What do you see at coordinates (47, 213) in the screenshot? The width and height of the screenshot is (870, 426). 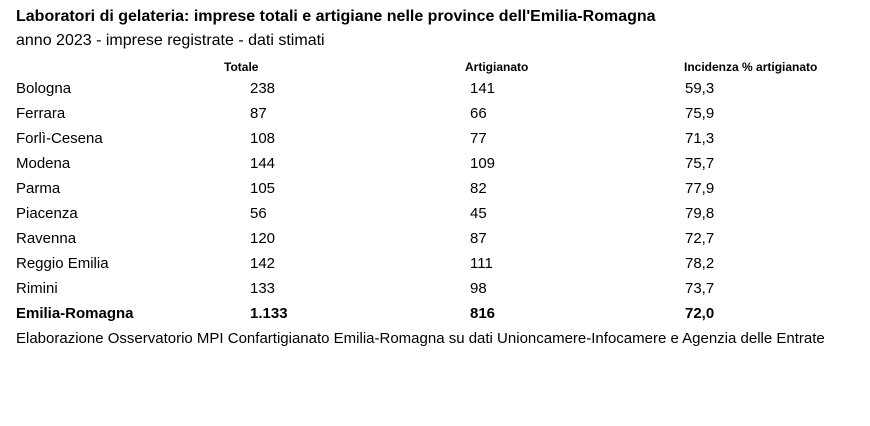 I see `province-name: Piacenza` at bounding box center [47, 213].